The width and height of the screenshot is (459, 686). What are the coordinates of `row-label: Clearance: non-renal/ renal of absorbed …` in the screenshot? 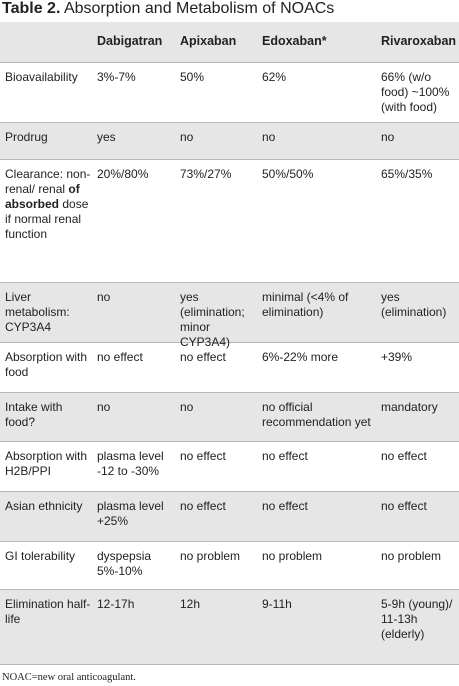 It's located at (49, 204).